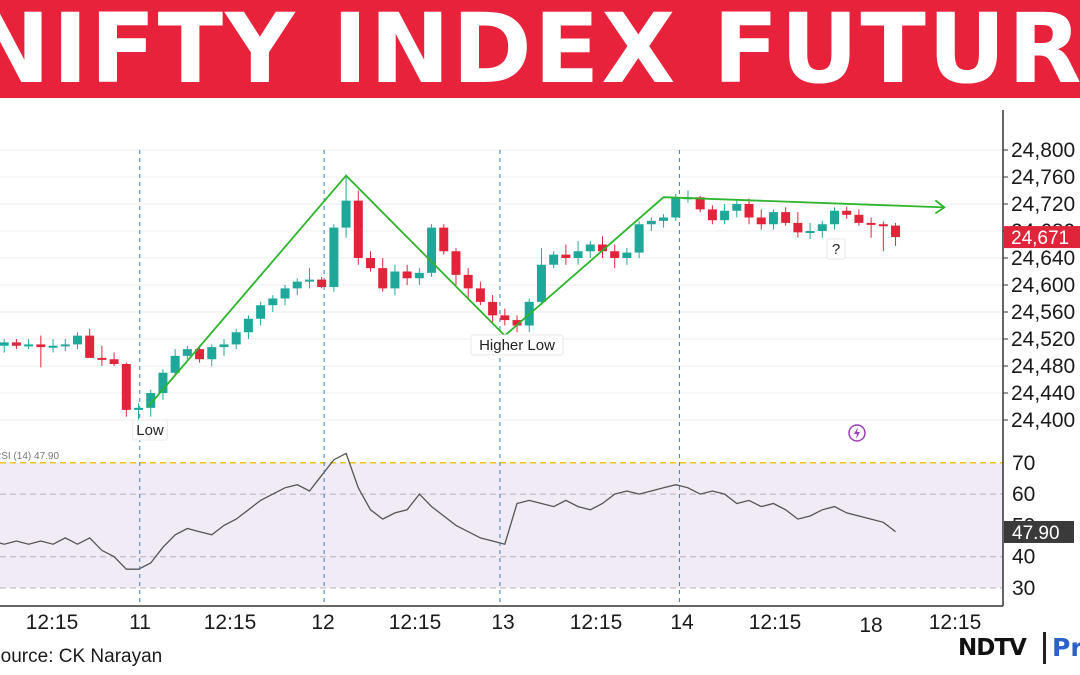  I want to click on rsi-line, so click(448, 511).